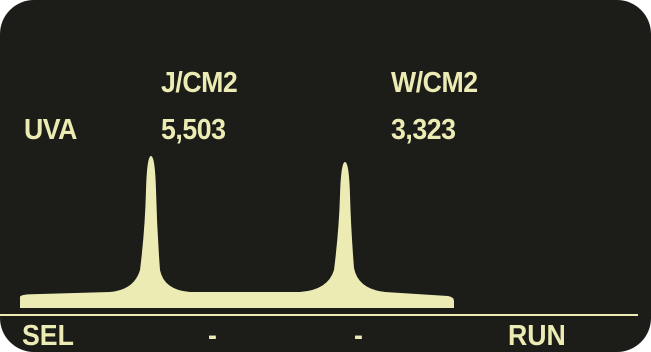 Image resolution: width=651 pixels, height=352 pixels. Describe the element at coordinates (434, 83) in the screenshot. I see `irradiance-unit-header: W/CM2` at that location.